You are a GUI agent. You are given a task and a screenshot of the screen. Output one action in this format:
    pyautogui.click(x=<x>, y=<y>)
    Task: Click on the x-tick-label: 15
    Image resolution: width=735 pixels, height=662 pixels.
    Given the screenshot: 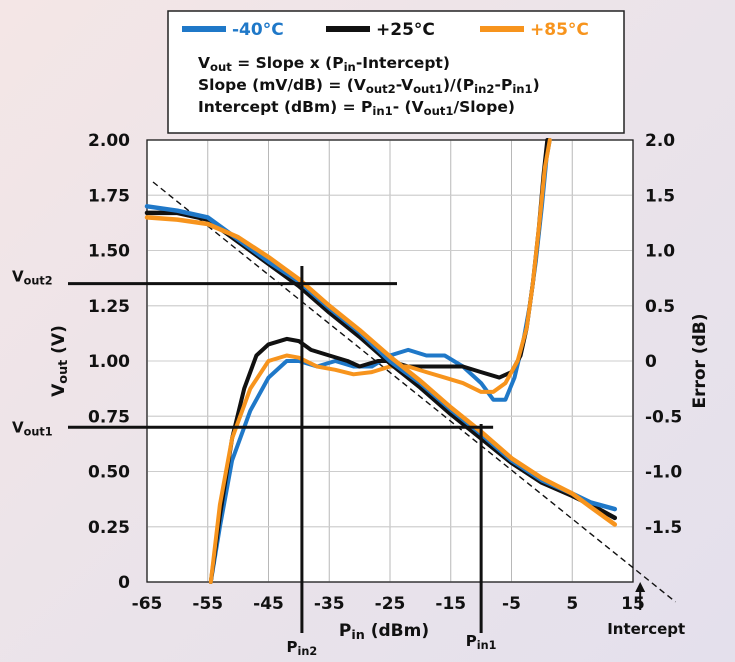 What is the action you would take?
    pyautogui.click(x=633, y=604)
    